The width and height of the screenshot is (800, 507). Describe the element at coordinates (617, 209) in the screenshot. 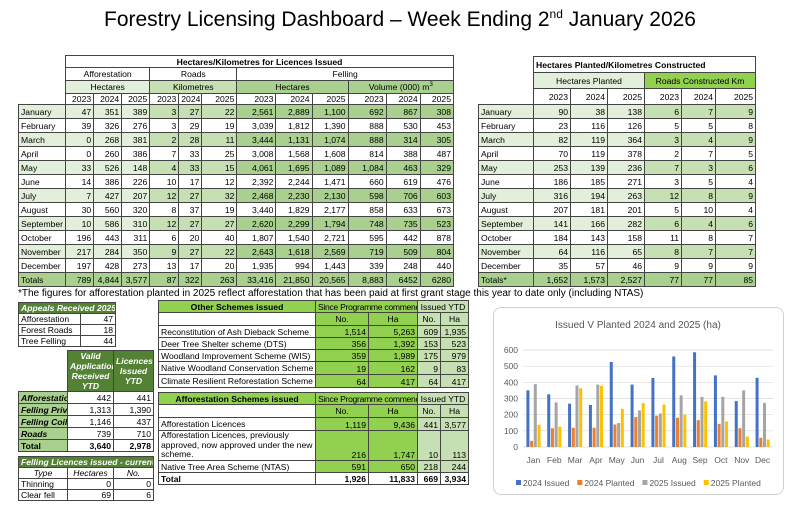

I see `month-row: August 207 181 201 5 10 4` at that location.